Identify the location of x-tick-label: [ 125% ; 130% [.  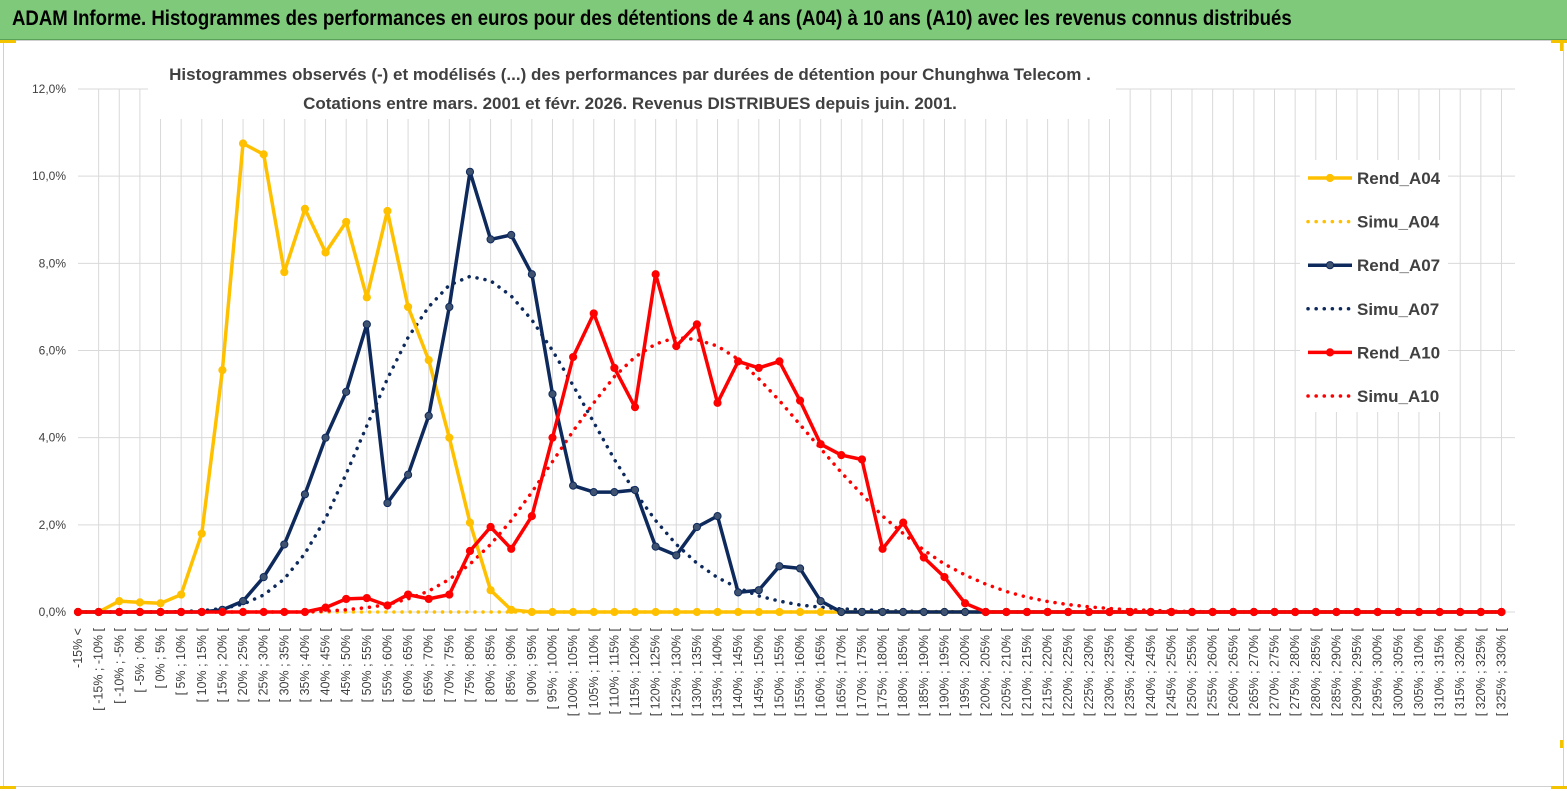
(676, 671).